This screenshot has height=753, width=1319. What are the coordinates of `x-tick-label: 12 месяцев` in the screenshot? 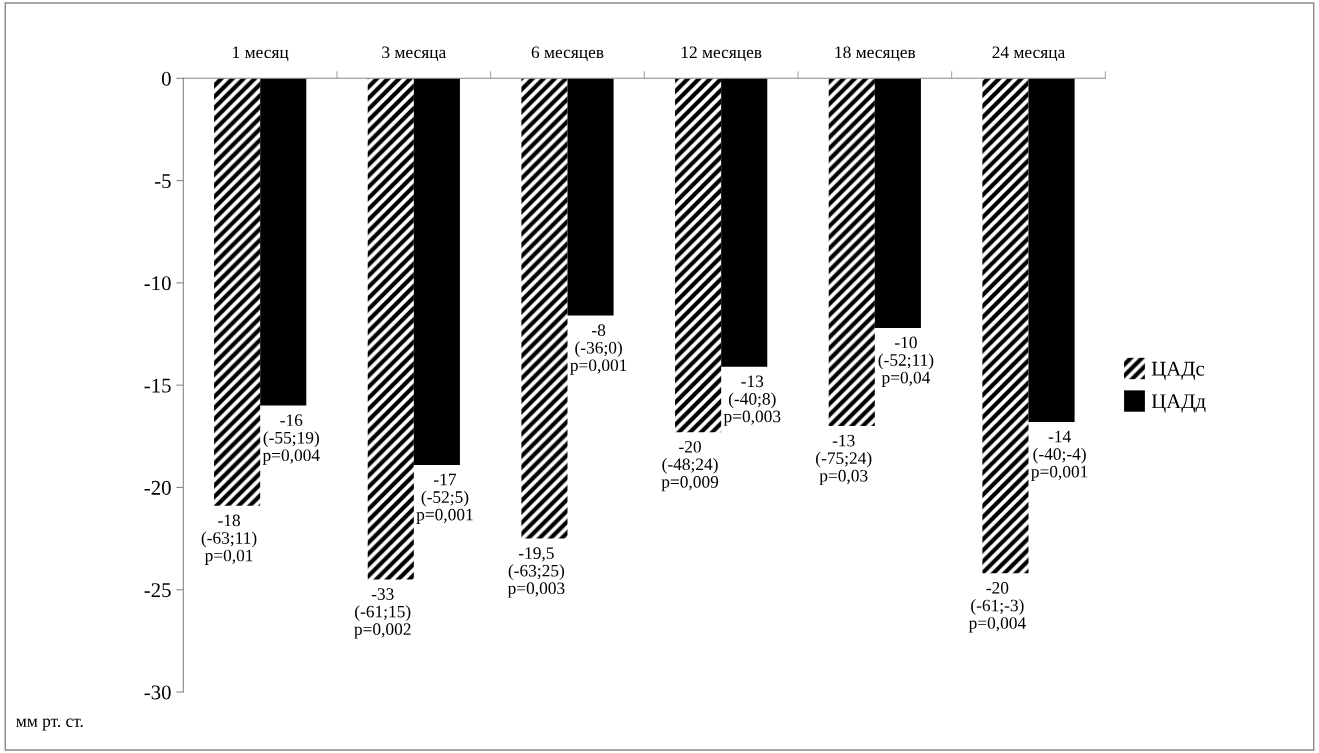 It's located at (721, 54).